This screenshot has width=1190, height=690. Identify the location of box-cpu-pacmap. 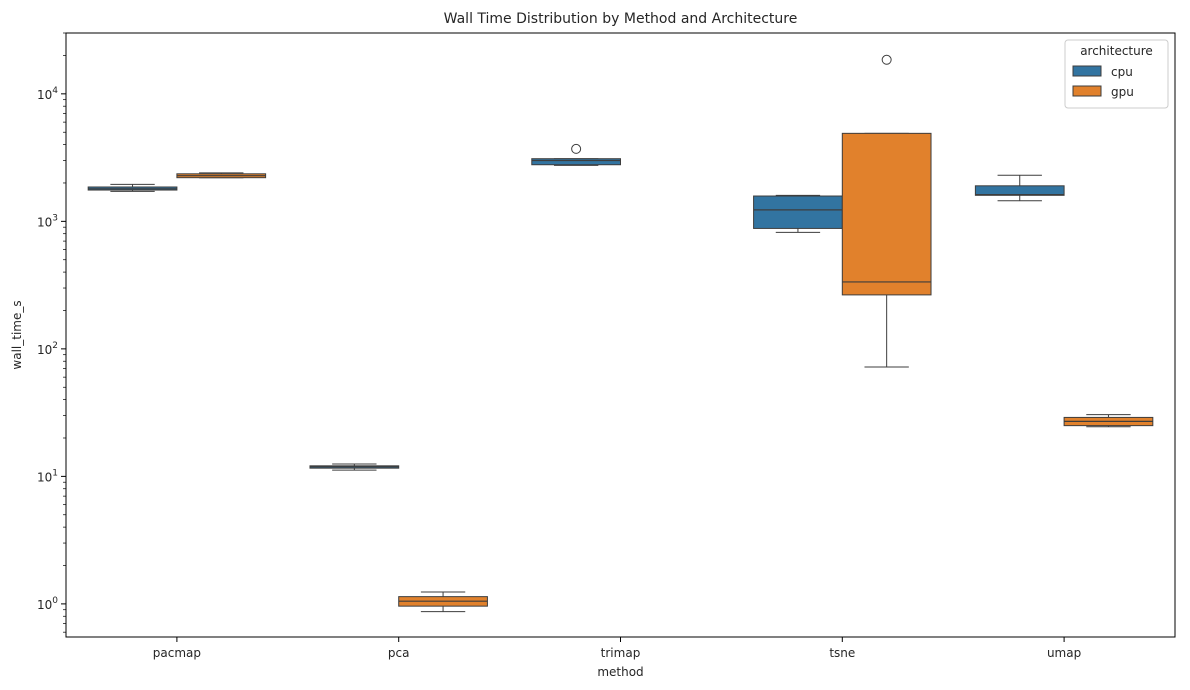
(132, 187).